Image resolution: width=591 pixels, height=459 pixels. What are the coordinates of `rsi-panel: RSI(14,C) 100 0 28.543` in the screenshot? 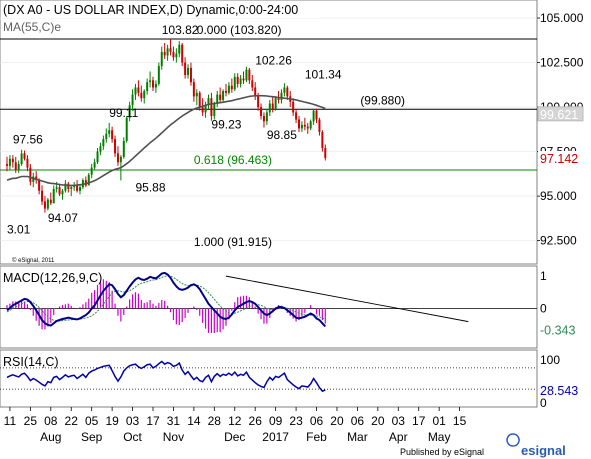 It's located at (291, 379).